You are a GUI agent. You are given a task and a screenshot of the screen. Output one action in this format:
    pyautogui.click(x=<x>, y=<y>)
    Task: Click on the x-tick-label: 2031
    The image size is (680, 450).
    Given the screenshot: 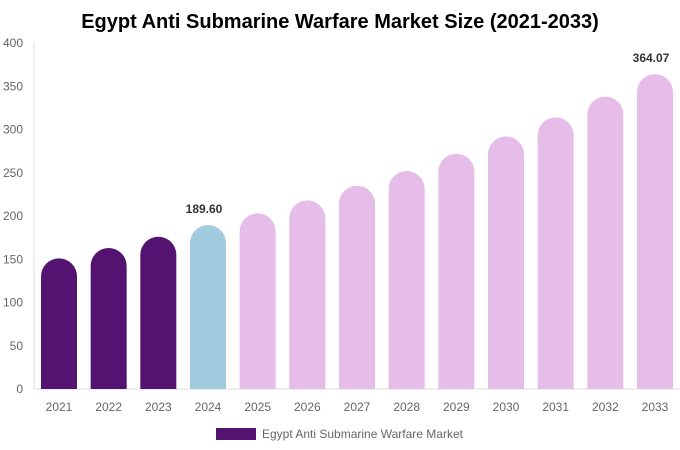 What is the action you would take?
    pyautogui.click(x=555, y=407)
    